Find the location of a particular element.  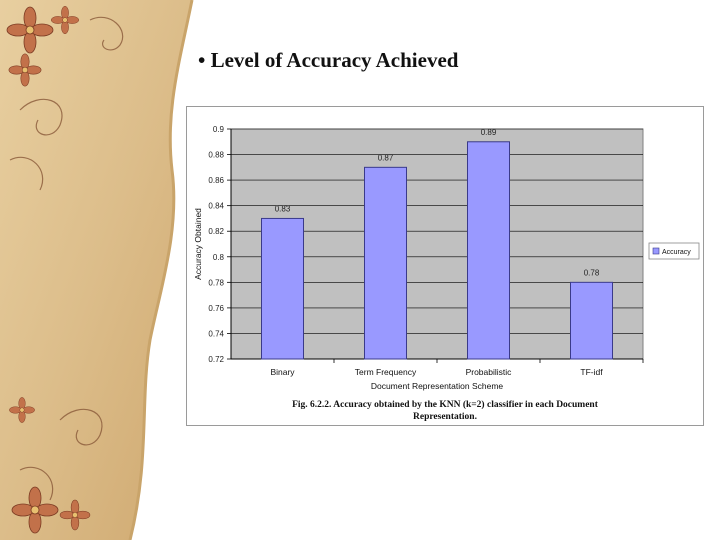

figure-caption-line2: Representation. is located at coordinates (445, 417).